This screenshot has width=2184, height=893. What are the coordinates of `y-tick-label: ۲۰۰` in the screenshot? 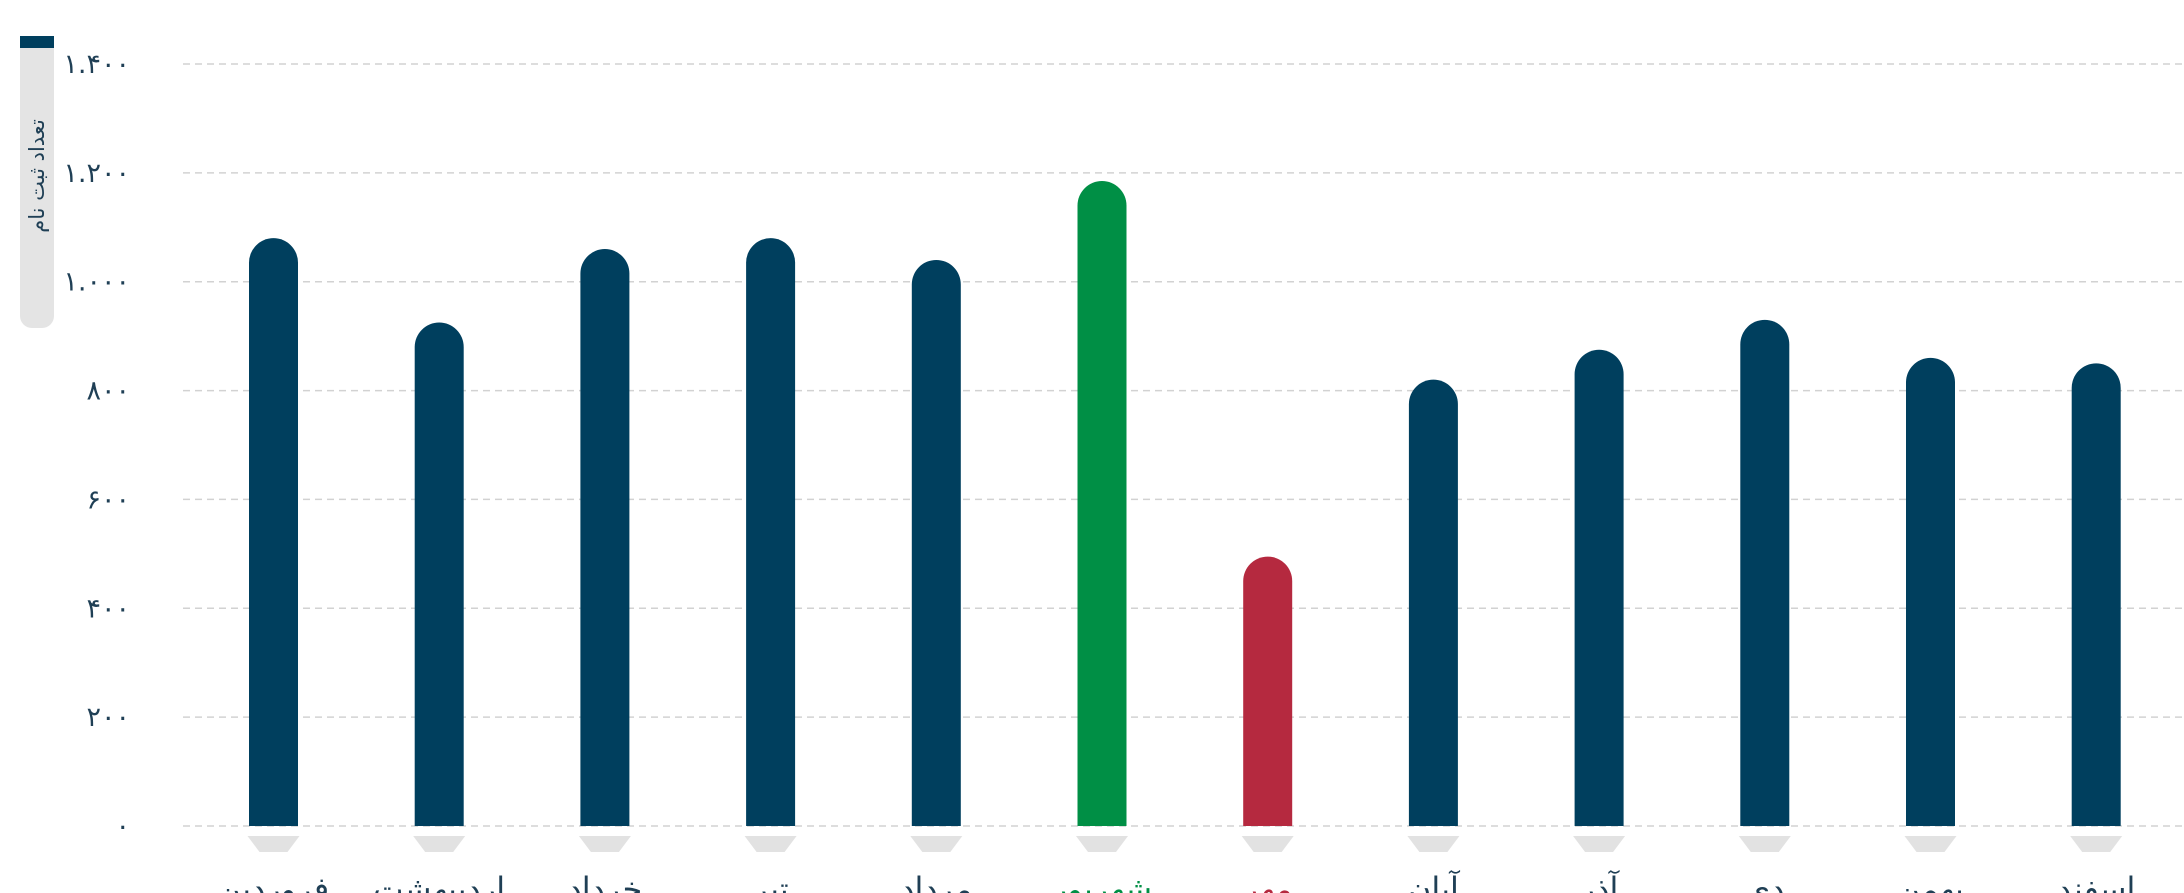 It's located at (108, 717).